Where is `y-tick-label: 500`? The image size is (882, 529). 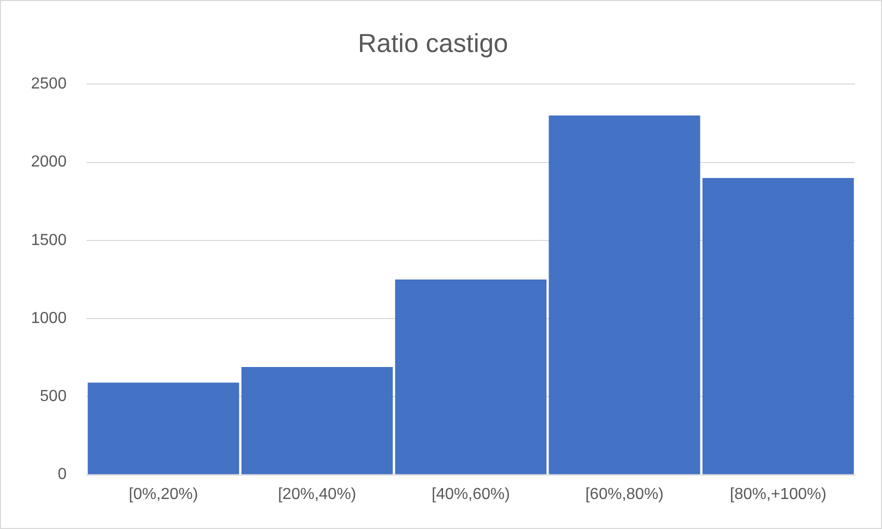
y-tick-label: 500 is located at coordinates (53, 397).